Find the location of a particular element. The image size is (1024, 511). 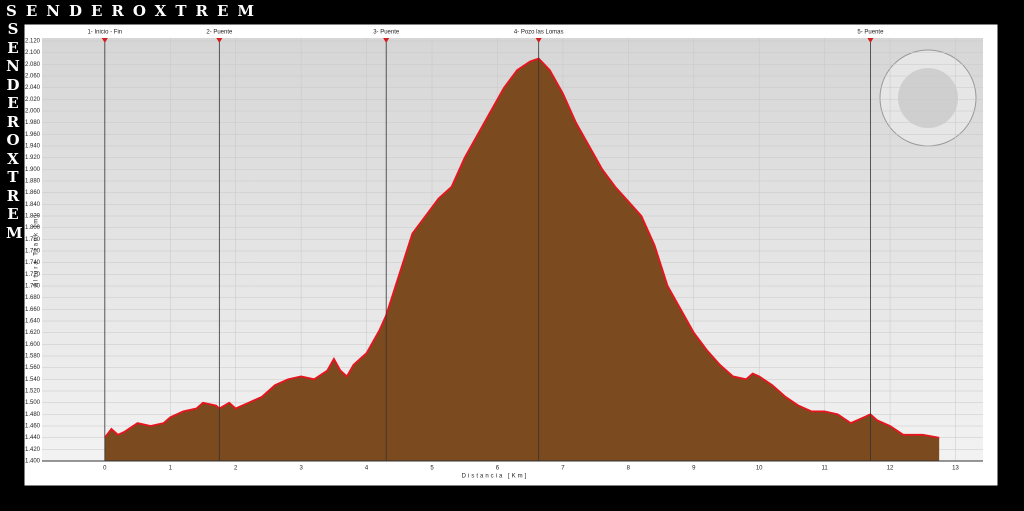

y-tick-label: 1.540 is located at coordinates (33, 380).